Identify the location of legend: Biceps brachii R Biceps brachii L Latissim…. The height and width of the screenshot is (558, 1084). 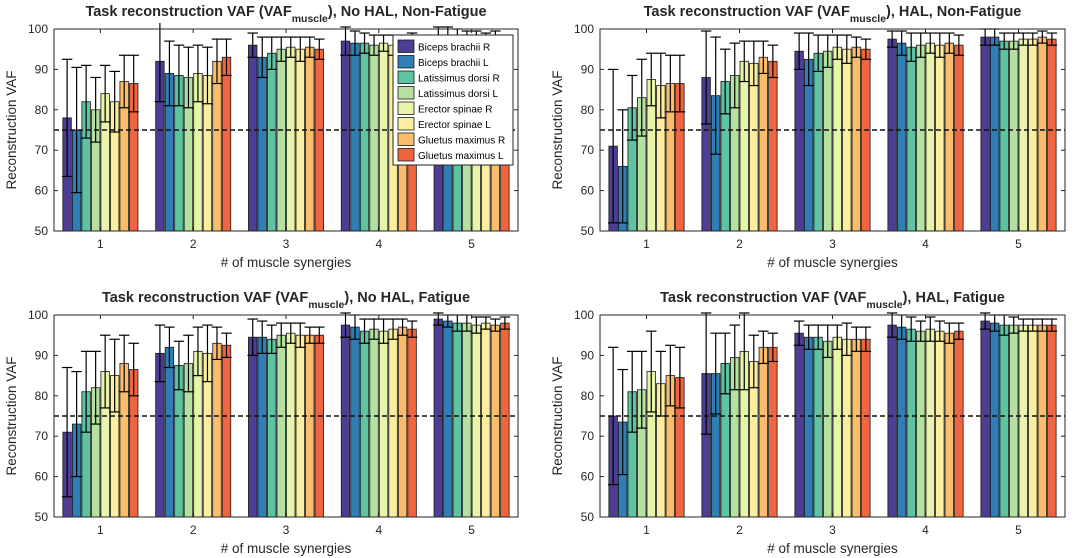
(453, 100).